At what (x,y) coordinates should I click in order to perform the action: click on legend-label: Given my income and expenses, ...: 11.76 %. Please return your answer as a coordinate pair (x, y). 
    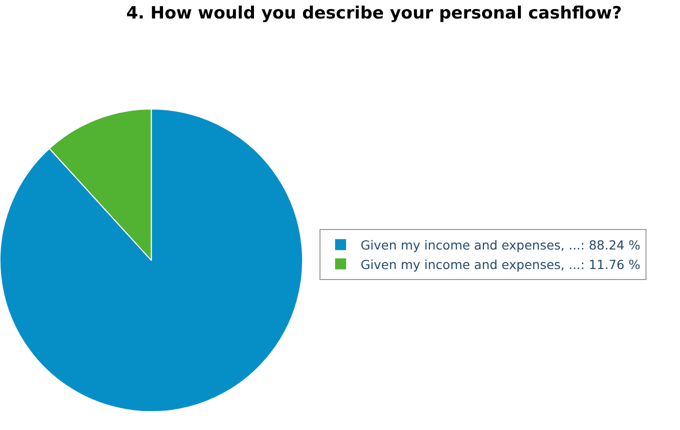
    Looking at the image, I should click on (500, 264).